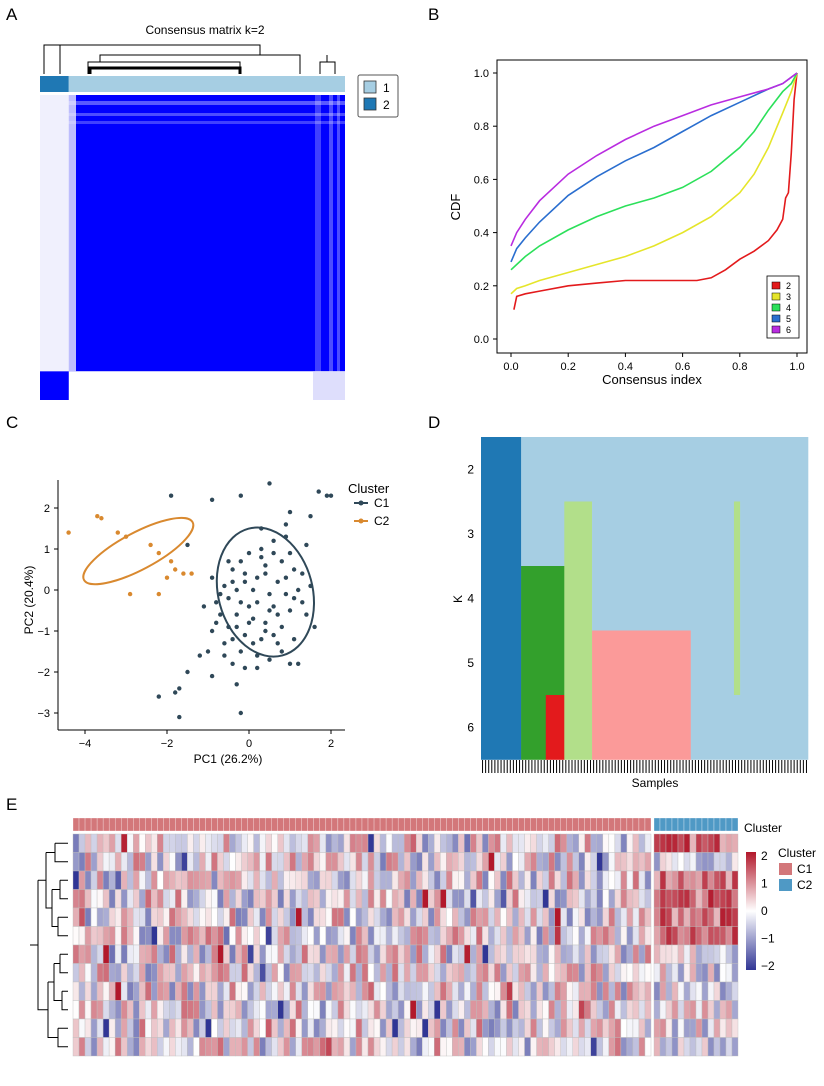 The image size is (824, 1086). Describe the element at coordinates (331, 744) in the screenshot. I see `panel-c-xtick-label: 2` at that location.